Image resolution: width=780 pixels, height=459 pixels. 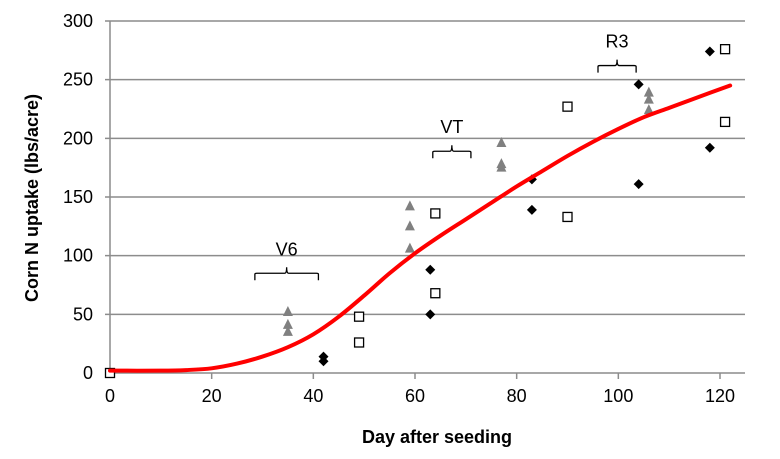 I want to click on x-tick-label: 40, so click(x=313, y=396).